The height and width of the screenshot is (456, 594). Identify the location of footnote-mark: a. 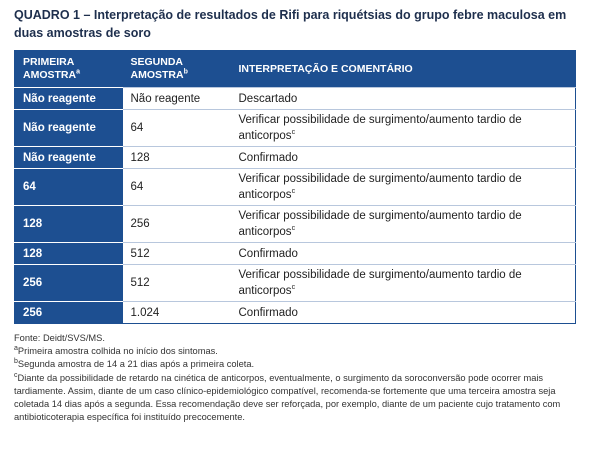
(16, 349).